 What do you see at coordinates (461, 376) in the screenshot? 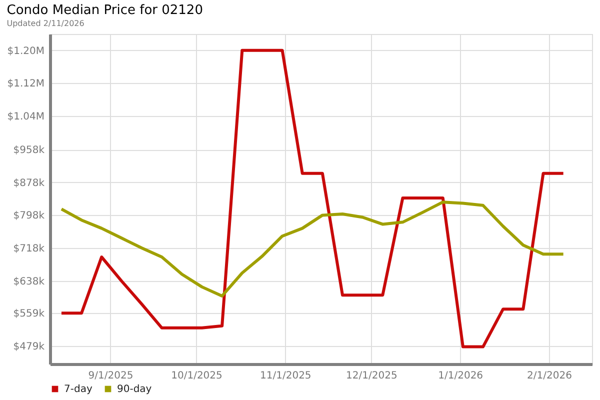
I see `x-tick-label: 1/1/2026` at bounding box center [461, 376].